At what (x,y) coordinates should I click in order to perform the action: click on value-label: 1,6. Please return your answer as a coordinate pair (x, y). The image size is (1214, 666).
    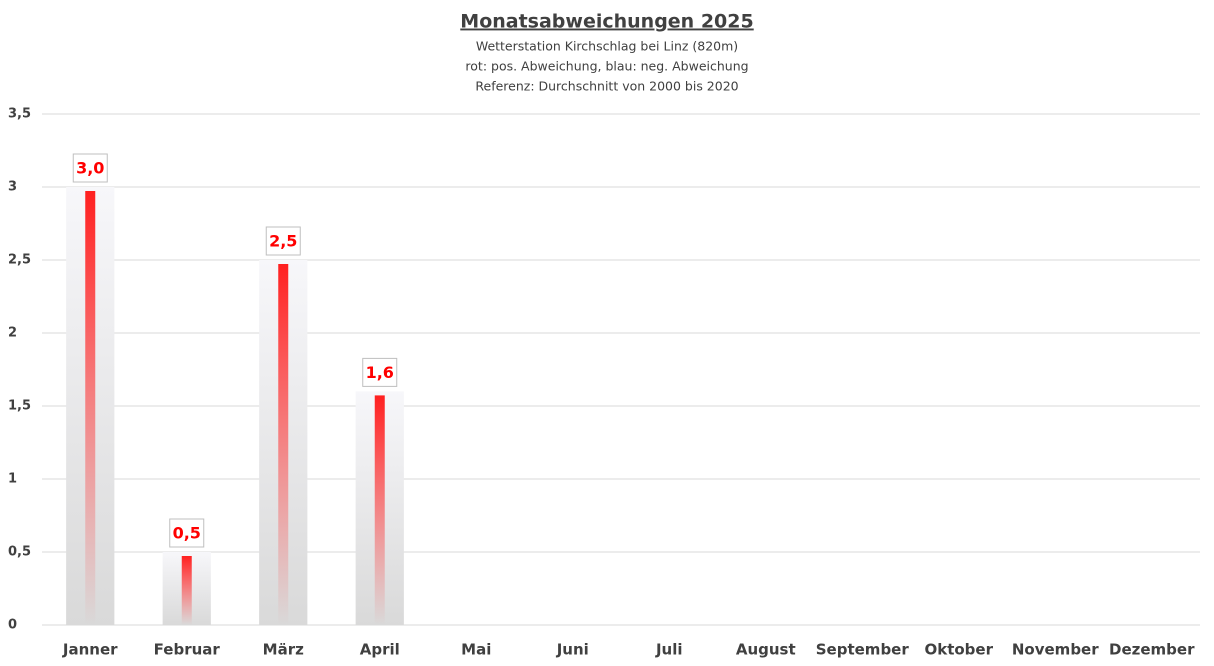
    Looking at the image, I should click on (380, 372).